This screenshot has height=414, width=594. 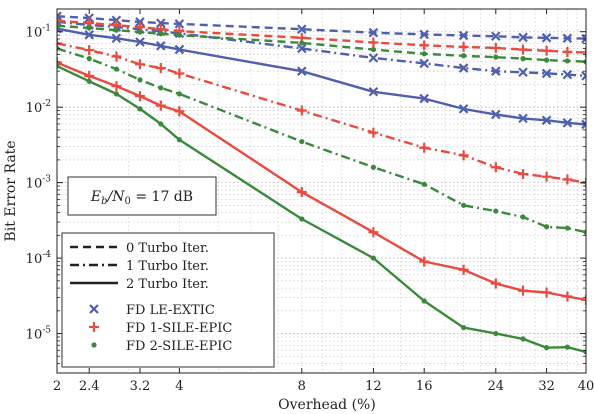 I want to click on annotation-e-sub: b, so click(x=104, y=201).